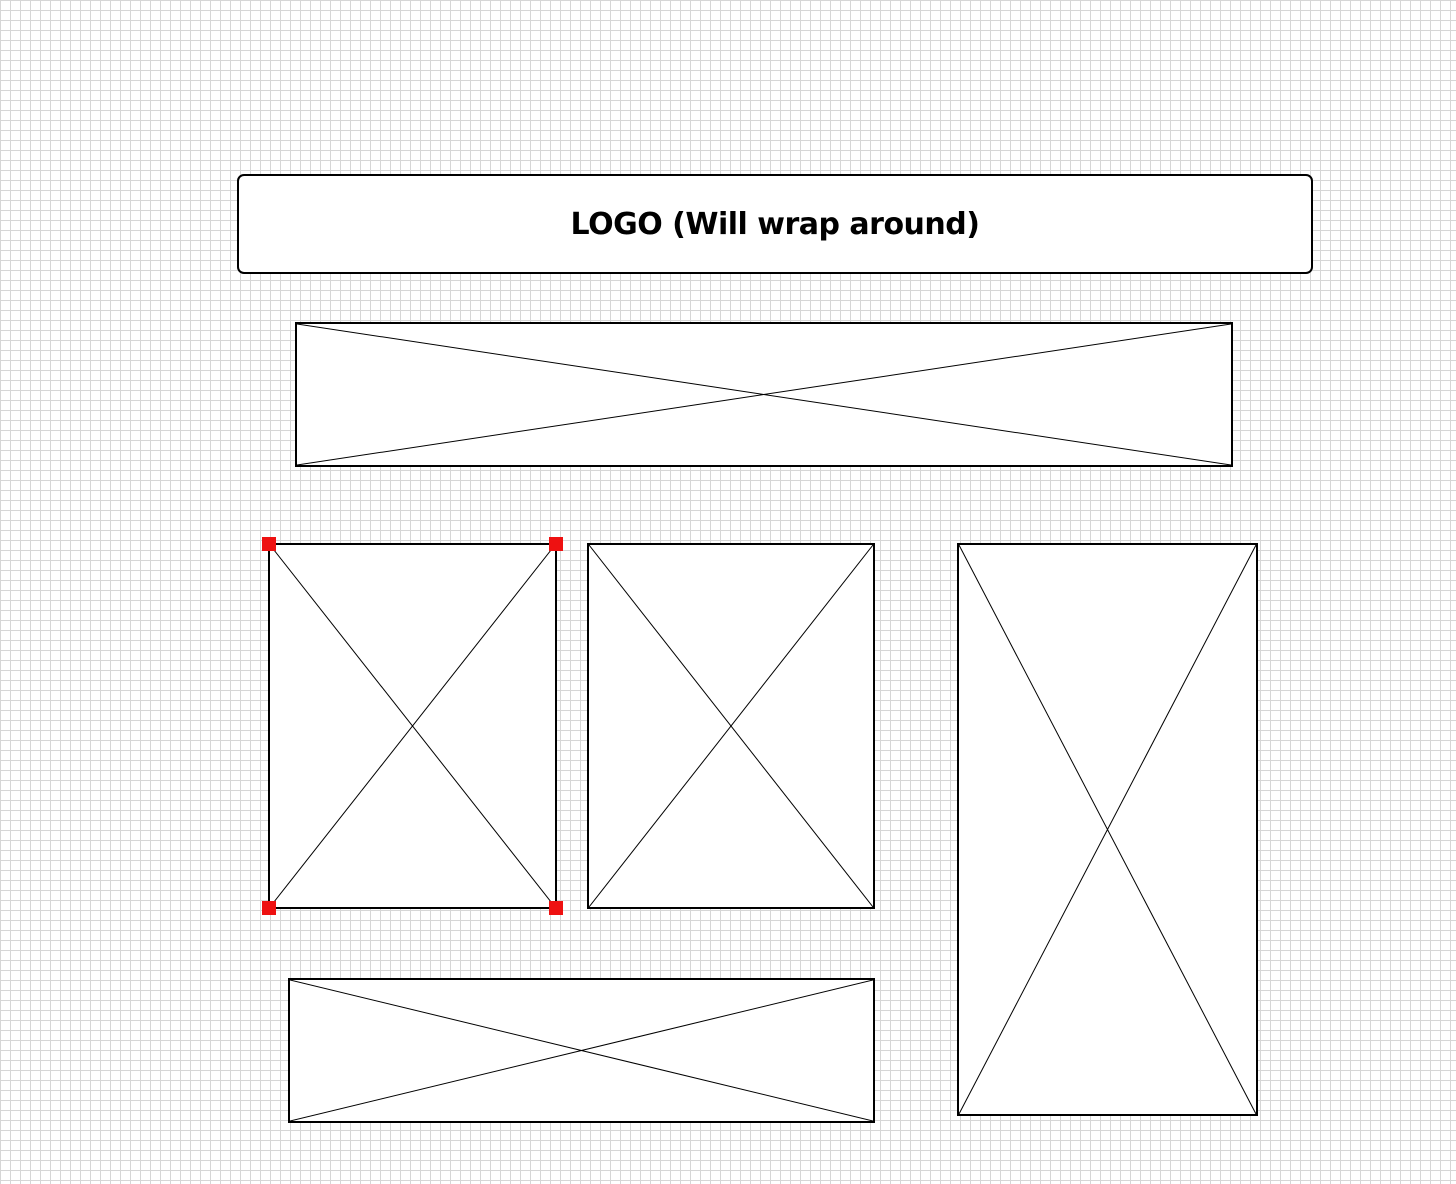 The height and width of the screenshot is (1184, 1456). I want to click on resize-handle-top-right, so click(556, 544).